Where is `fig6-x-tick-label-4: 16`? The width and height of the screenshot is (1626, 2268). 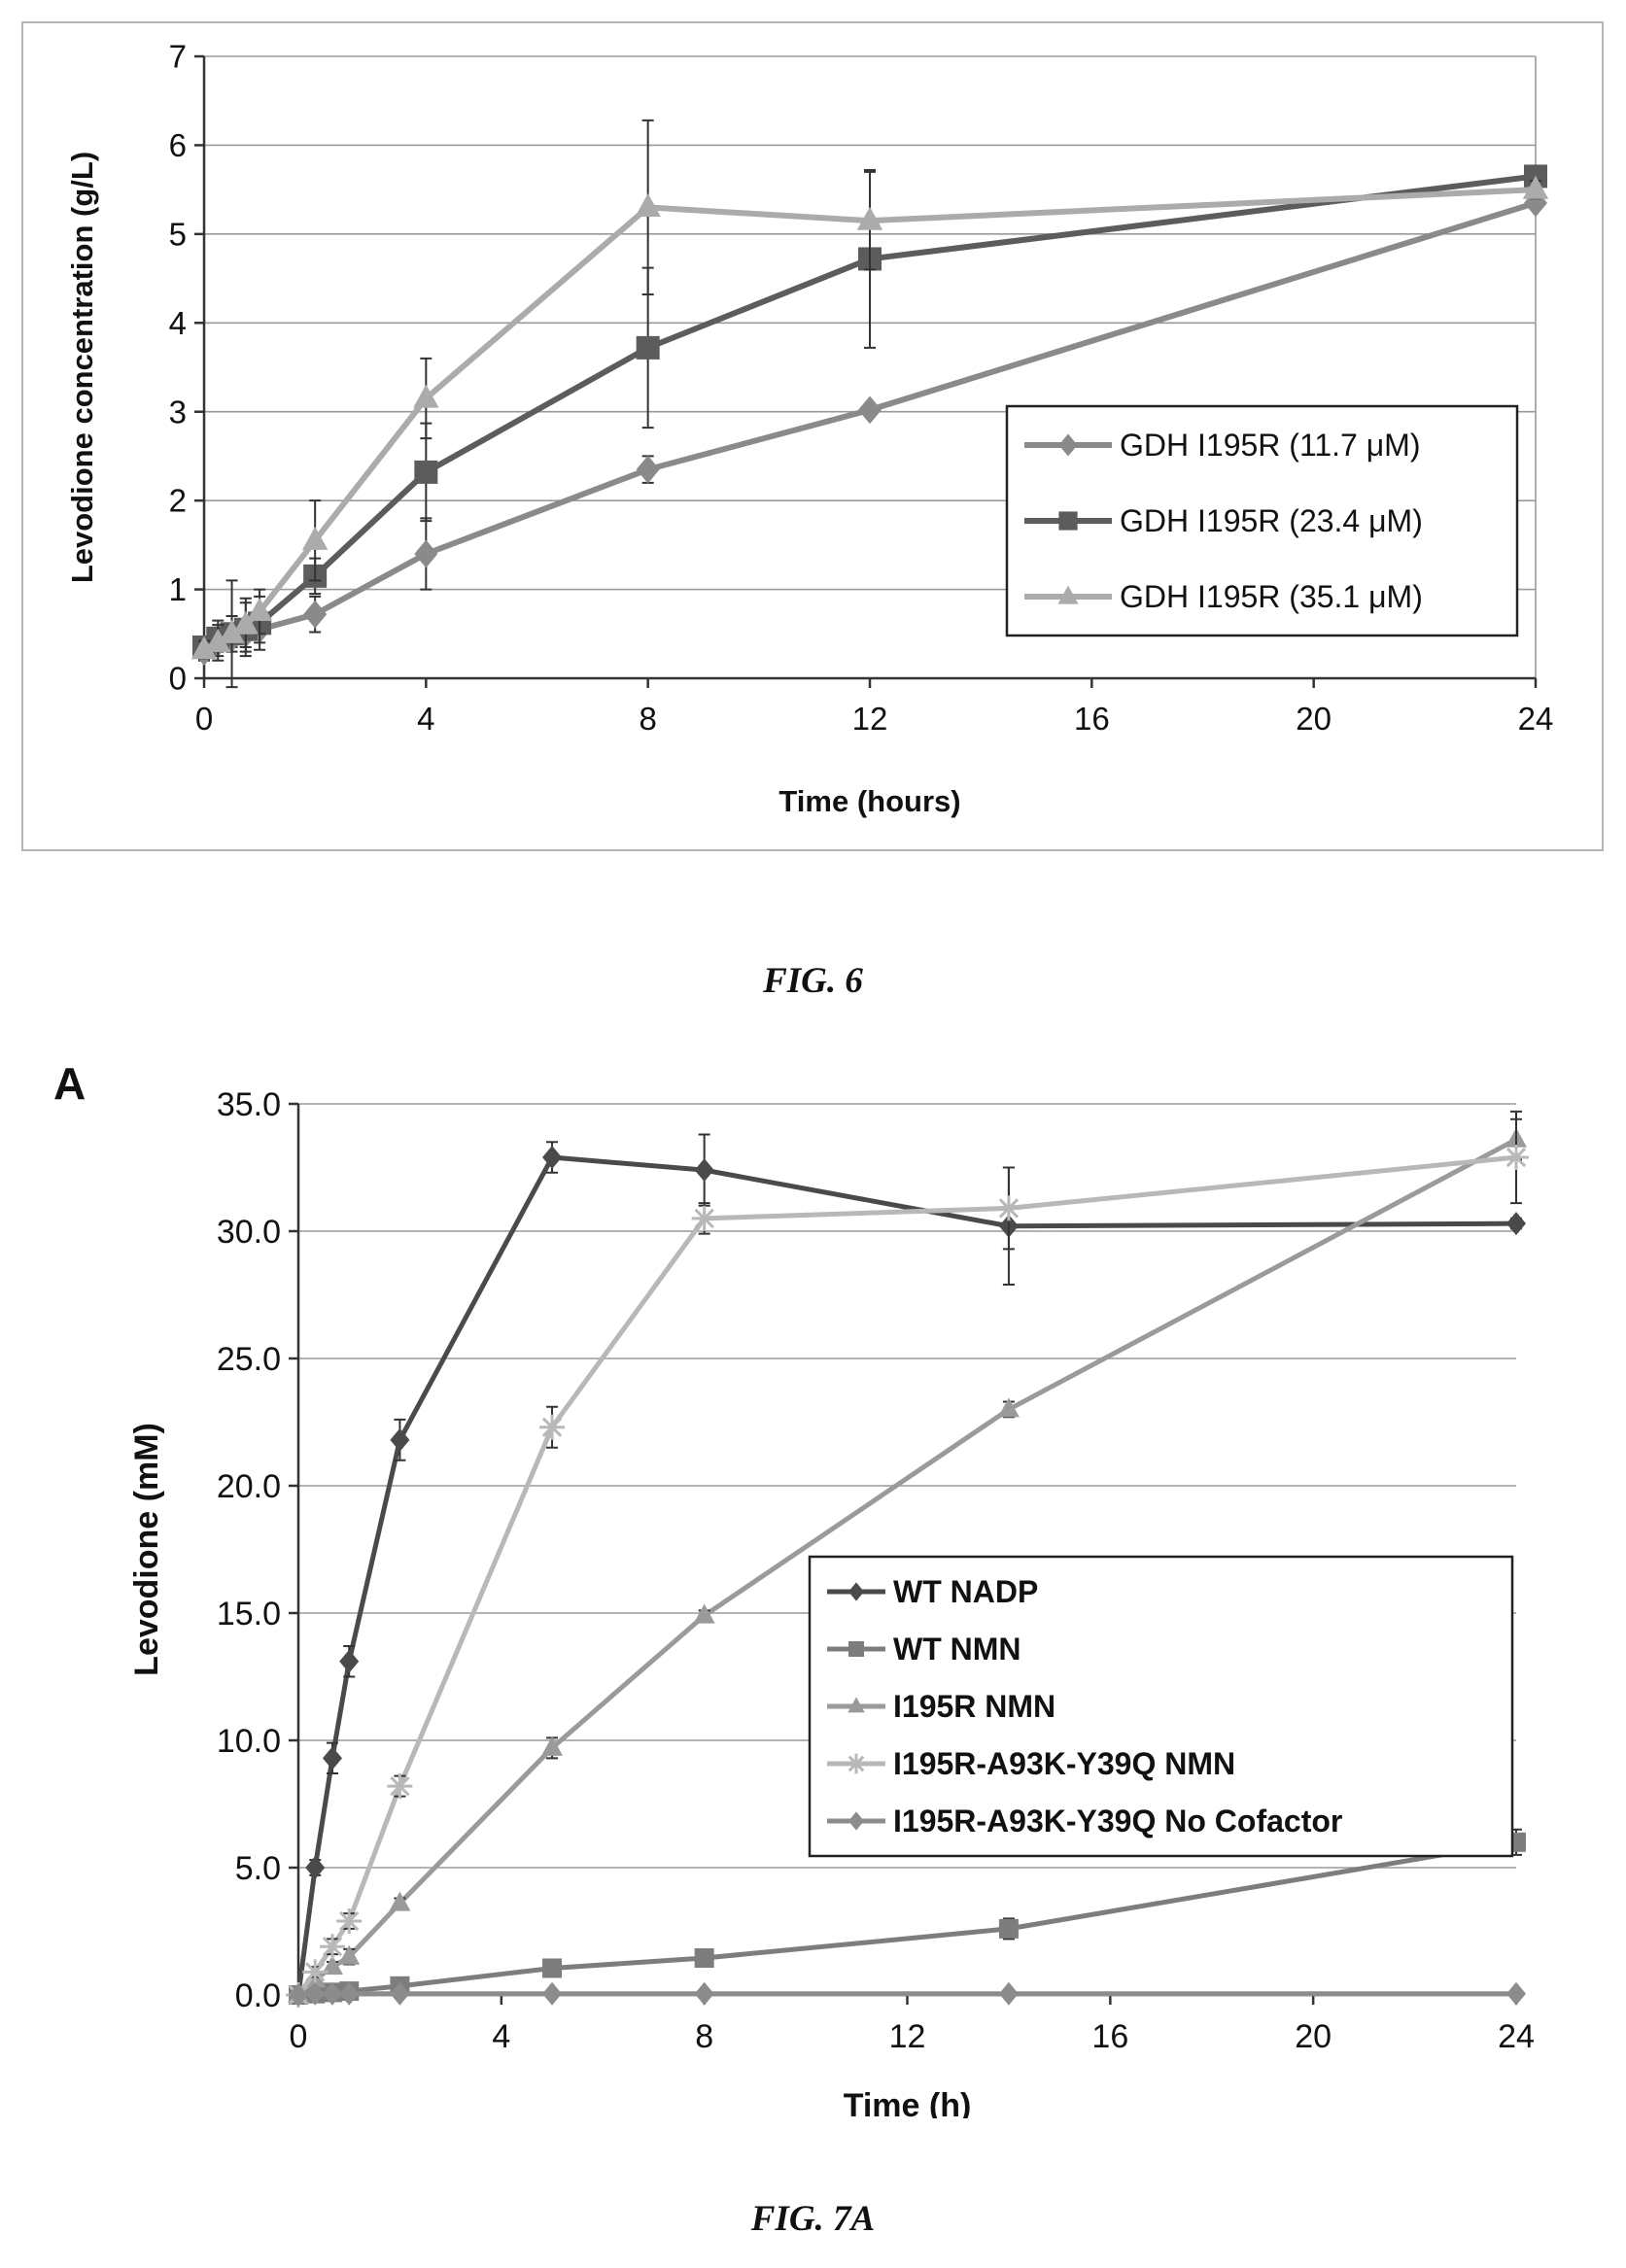 fig6-x-tick-label-4: 16 is located at coordinates (1092, 719).